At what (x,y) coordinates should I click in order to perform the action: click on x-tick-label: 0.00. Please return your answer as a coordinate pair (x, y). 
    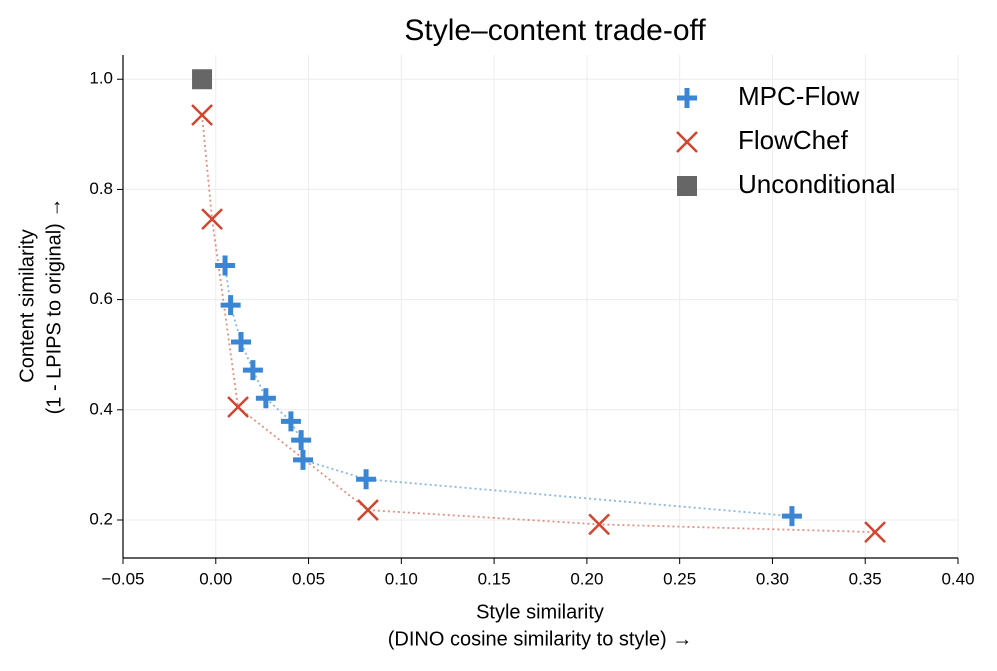
    Looking at the image, I should click on (215, 578).